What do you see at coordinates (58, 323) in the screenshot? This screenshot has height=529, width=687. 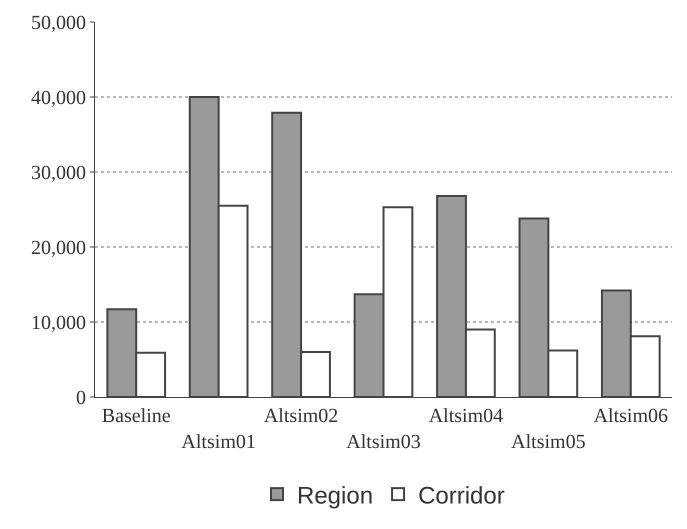 I see `y-tick-label: 10,000` at bounding box center [58, 323].